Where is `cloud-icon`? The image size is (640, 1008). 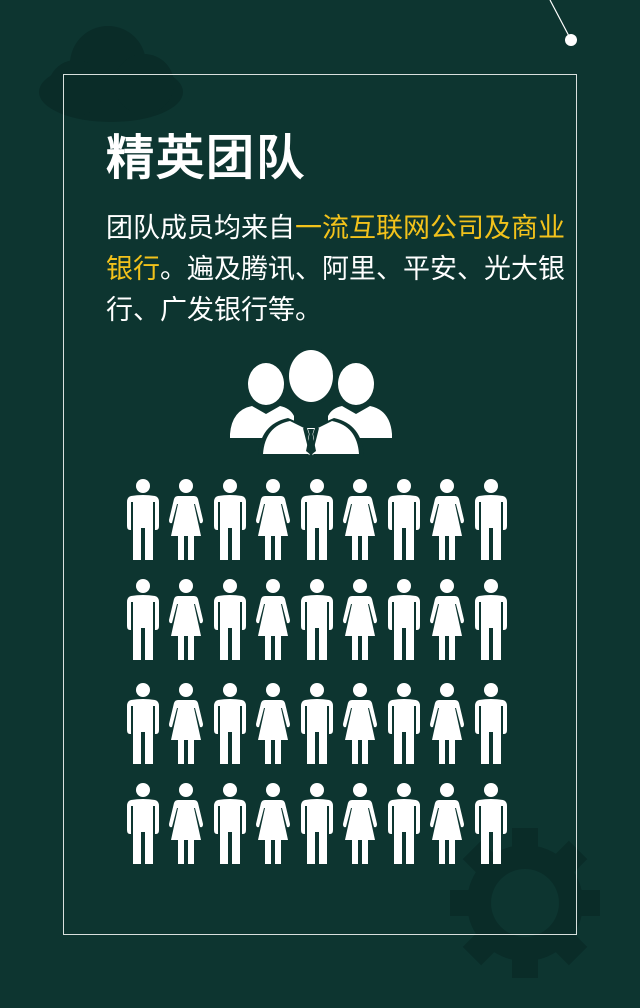
cloud-icon is located at coordinates (111, 74).